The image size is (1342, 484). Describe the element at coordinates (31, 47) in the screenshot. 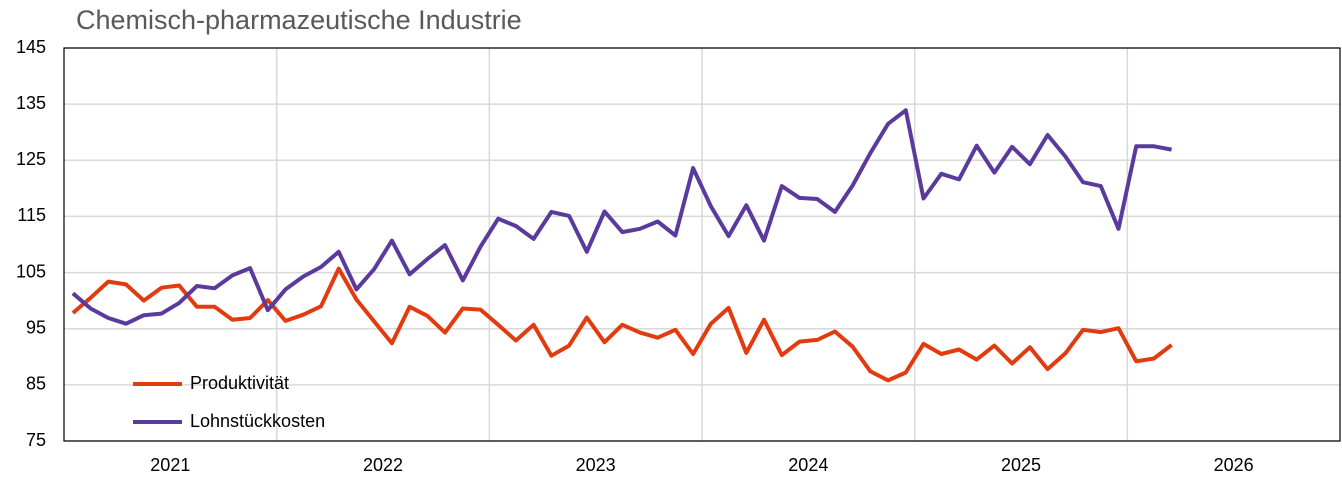

I see `y-tick-label: 145` at that location.